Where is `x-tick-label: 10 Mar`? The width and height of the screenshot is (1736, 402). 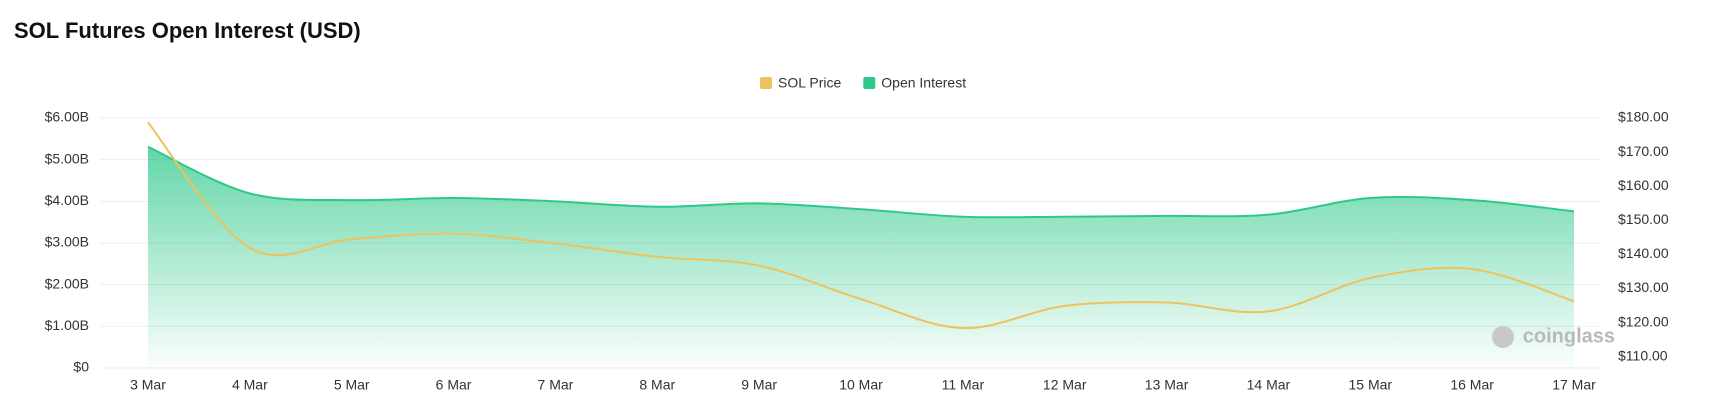
x-tick-label: 10 Mar is located at coordinates (861, 385).